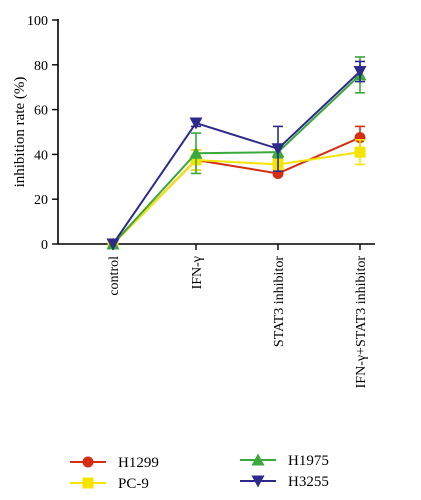 The height and width of the screenshot is (500, 421). I want to click on y-tick-label: 40, so click(41, 155).